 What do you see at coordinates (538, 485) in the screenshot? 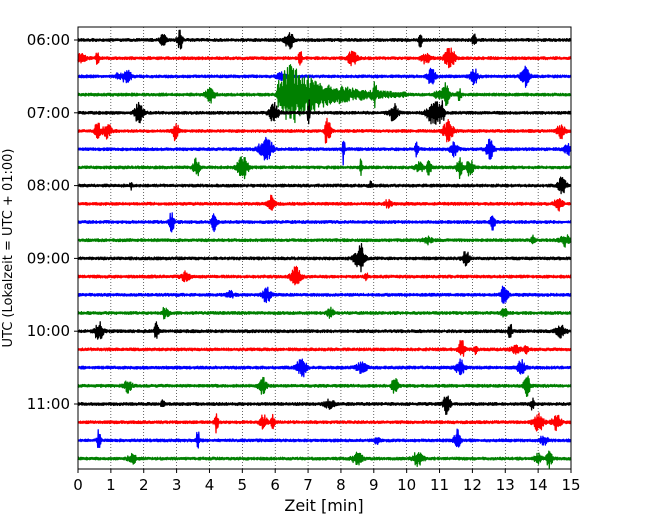
I see `x-tick-label: 14` at bounding box center [538, 485].